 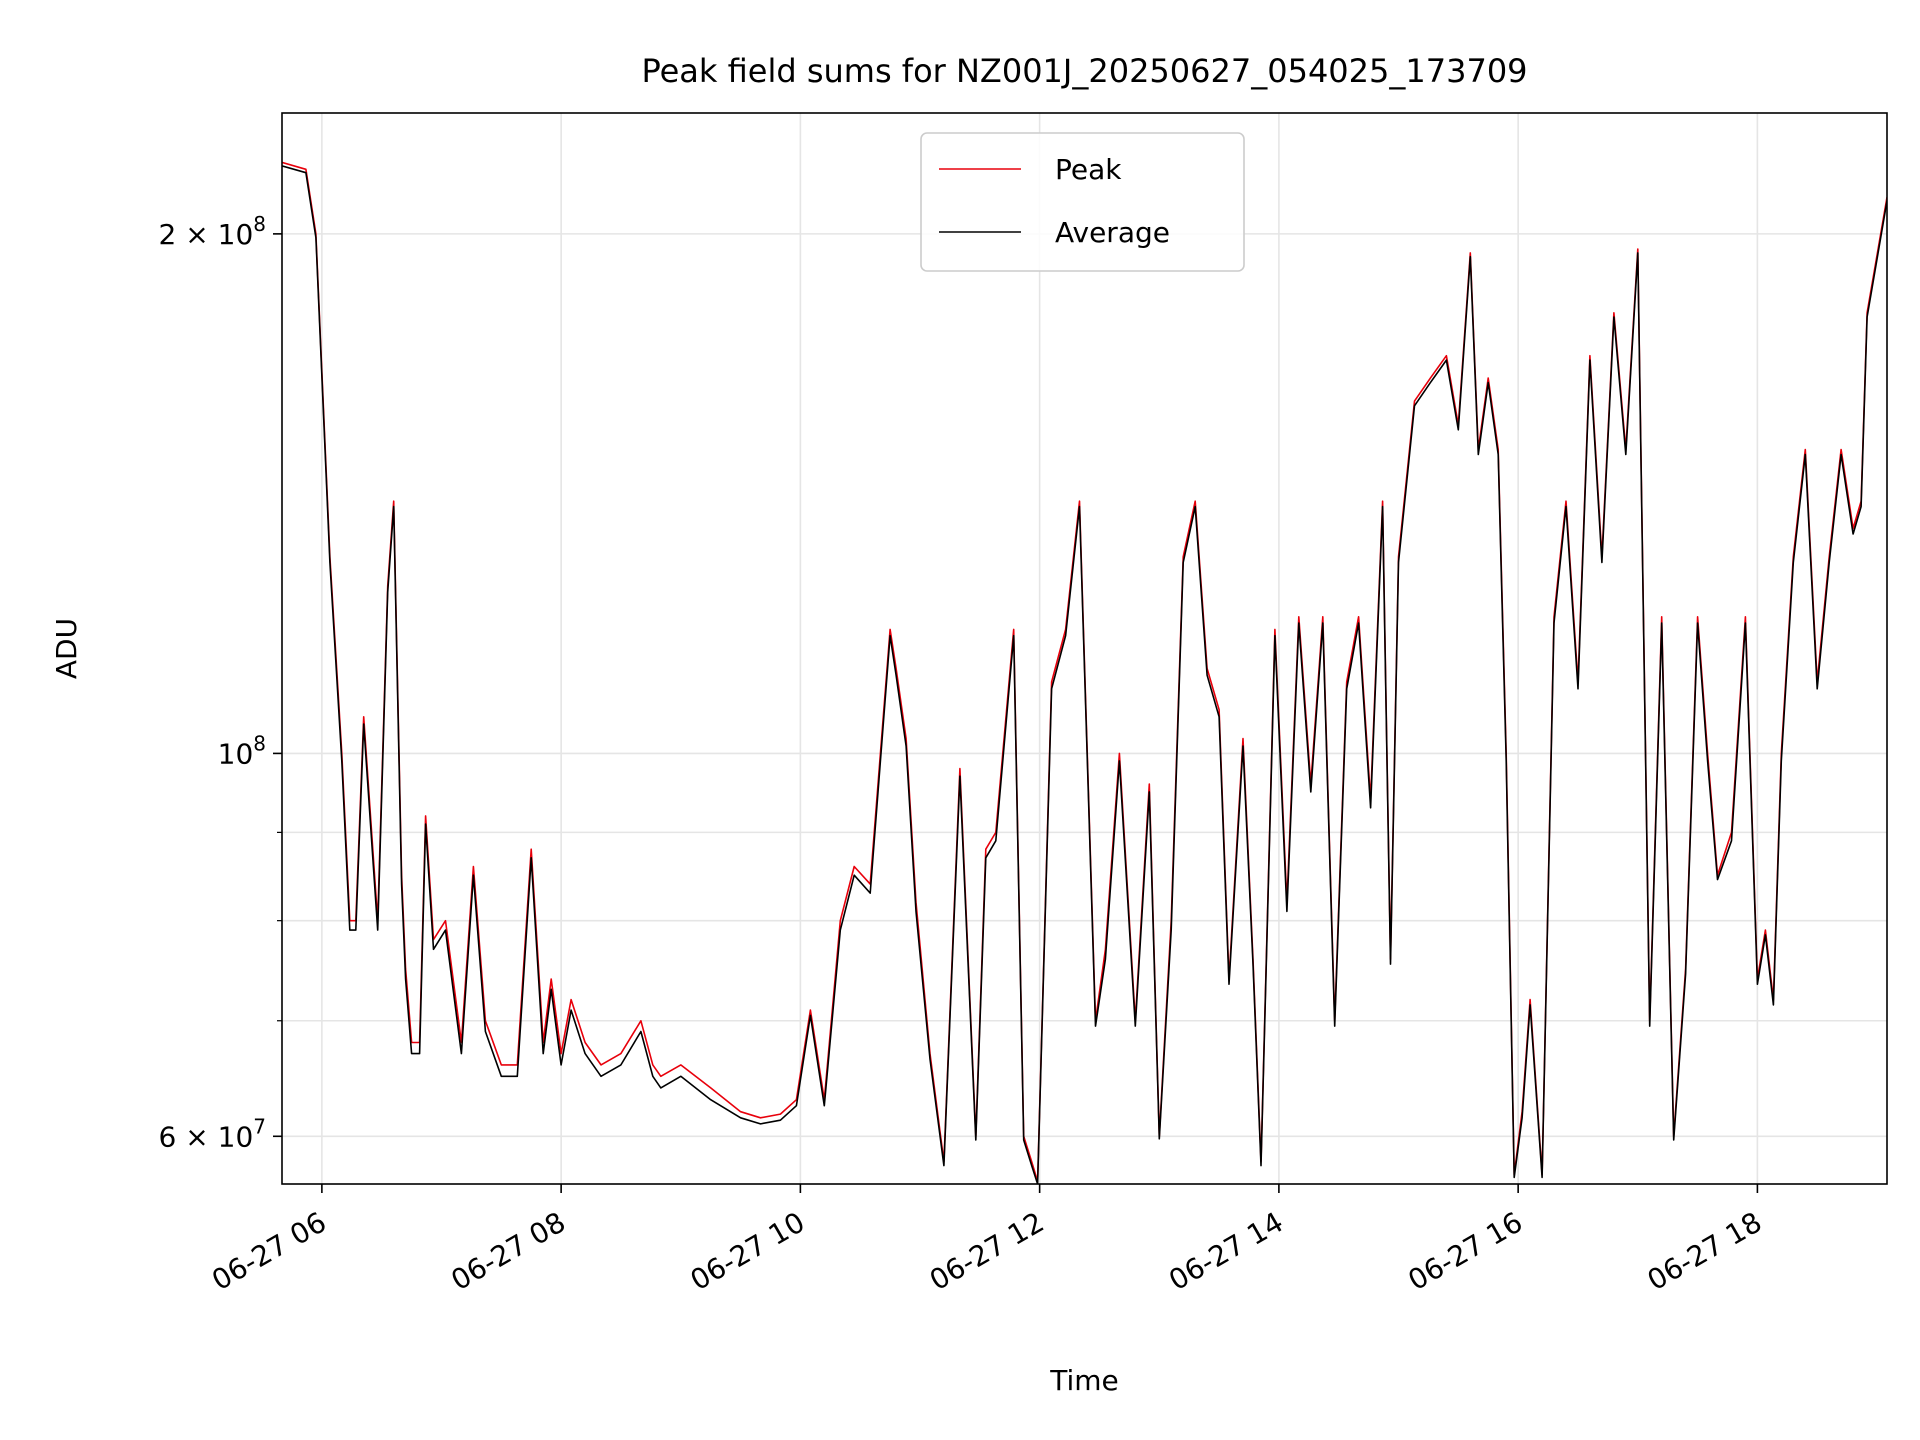 I want to click on y-axis-label: ADU, so click(x=66, y=648).